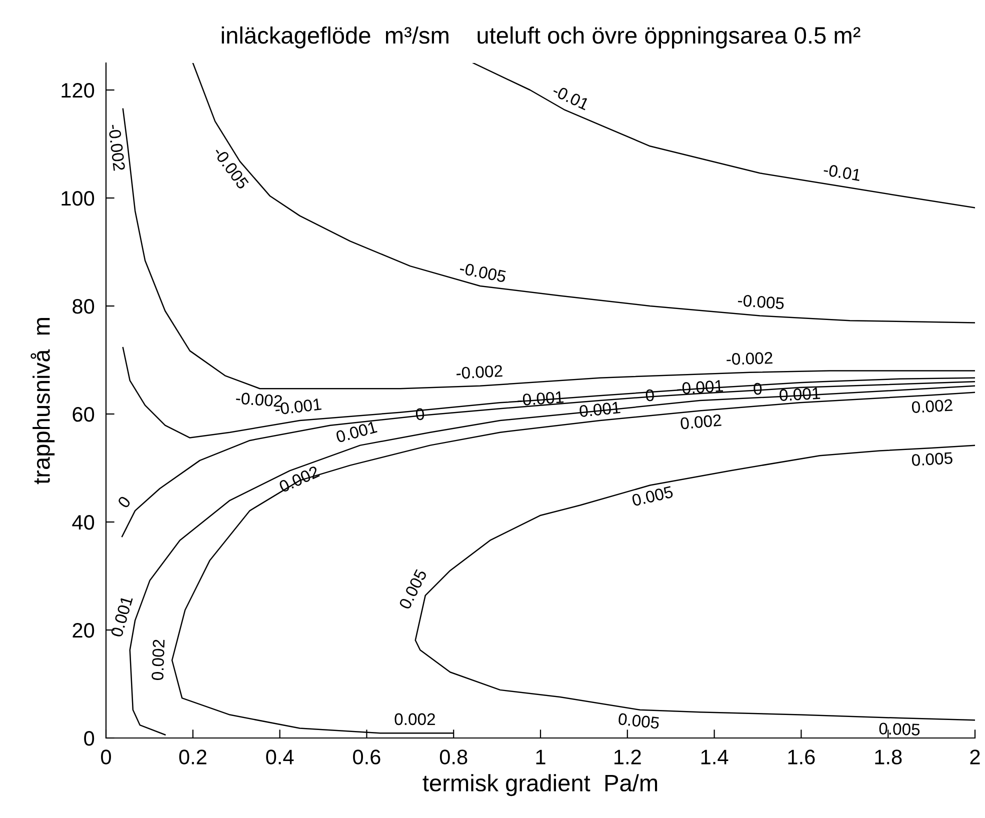 The image size is (985, 818). I want to click on y-tick-label: 0, so click(89, 738).